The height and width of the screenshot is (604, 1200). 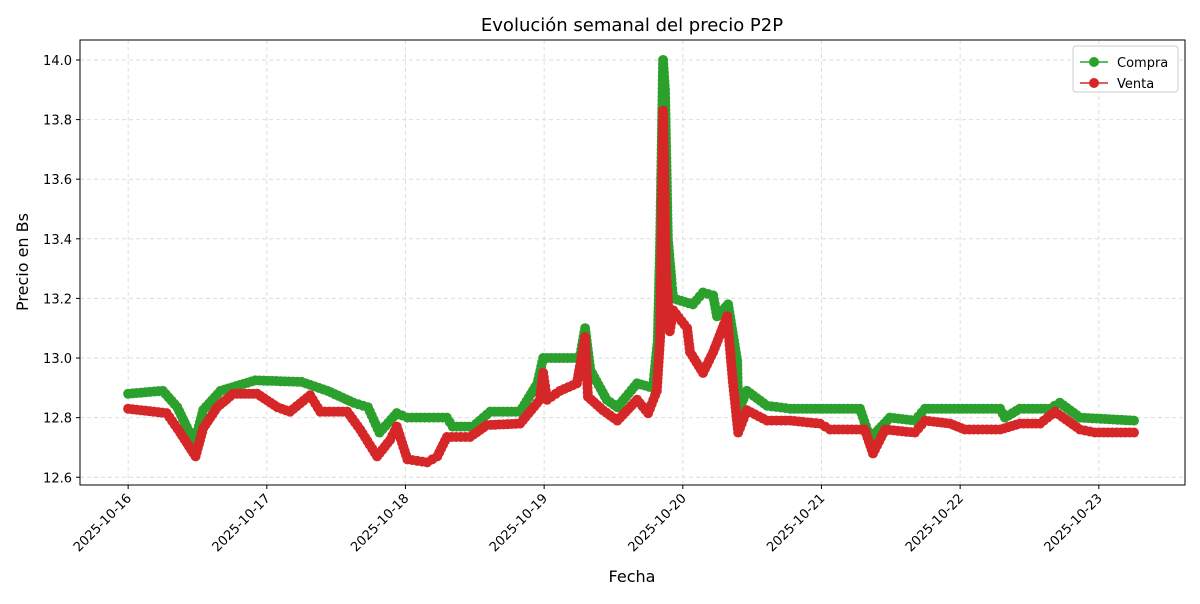 What do you see at coordinates (658, 523) in the screenshot?
I see `x-tick-label: 2025-10-20` at bounding box center [658, 523].